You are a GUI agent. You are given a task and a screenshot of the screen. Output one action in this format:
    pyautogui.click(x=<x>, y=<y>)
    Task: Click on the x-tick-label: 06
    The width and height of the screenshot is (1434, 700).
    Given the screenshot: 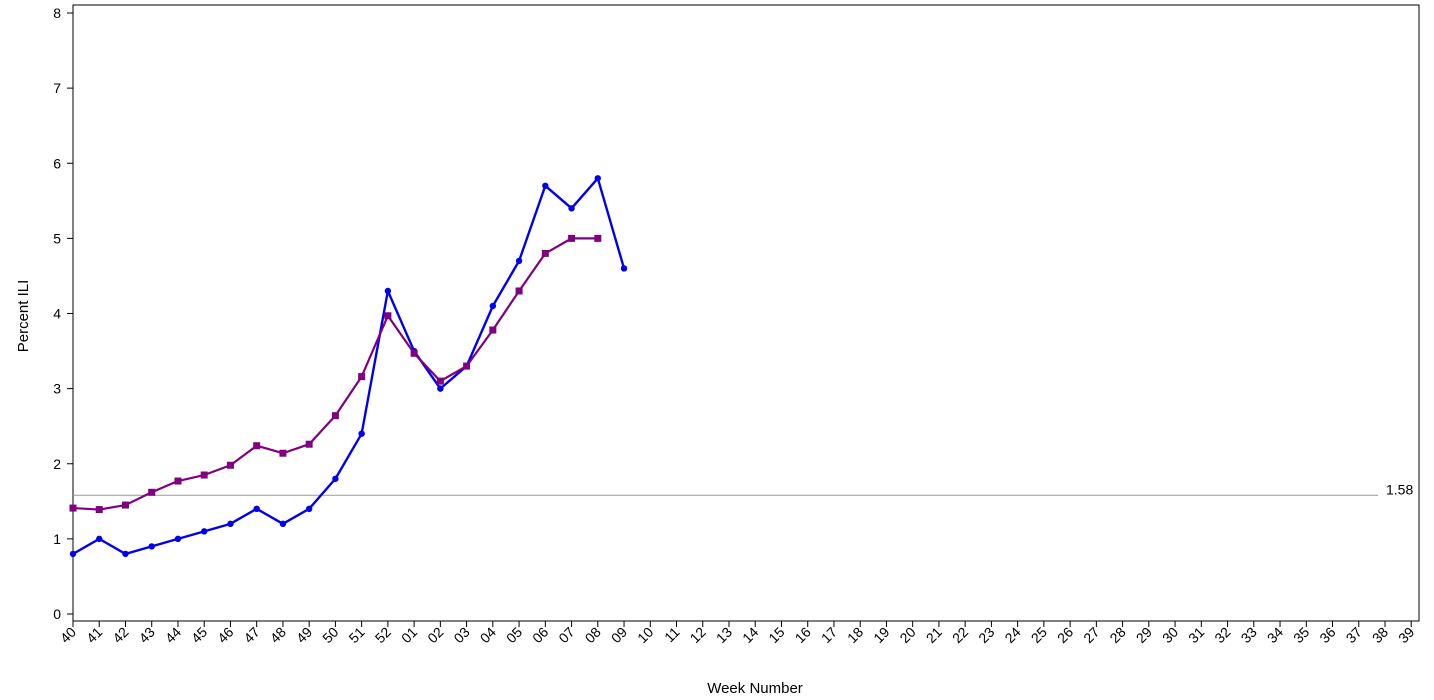 What is the action you would take?
    pyautogui.click(x=540, y=635)
    